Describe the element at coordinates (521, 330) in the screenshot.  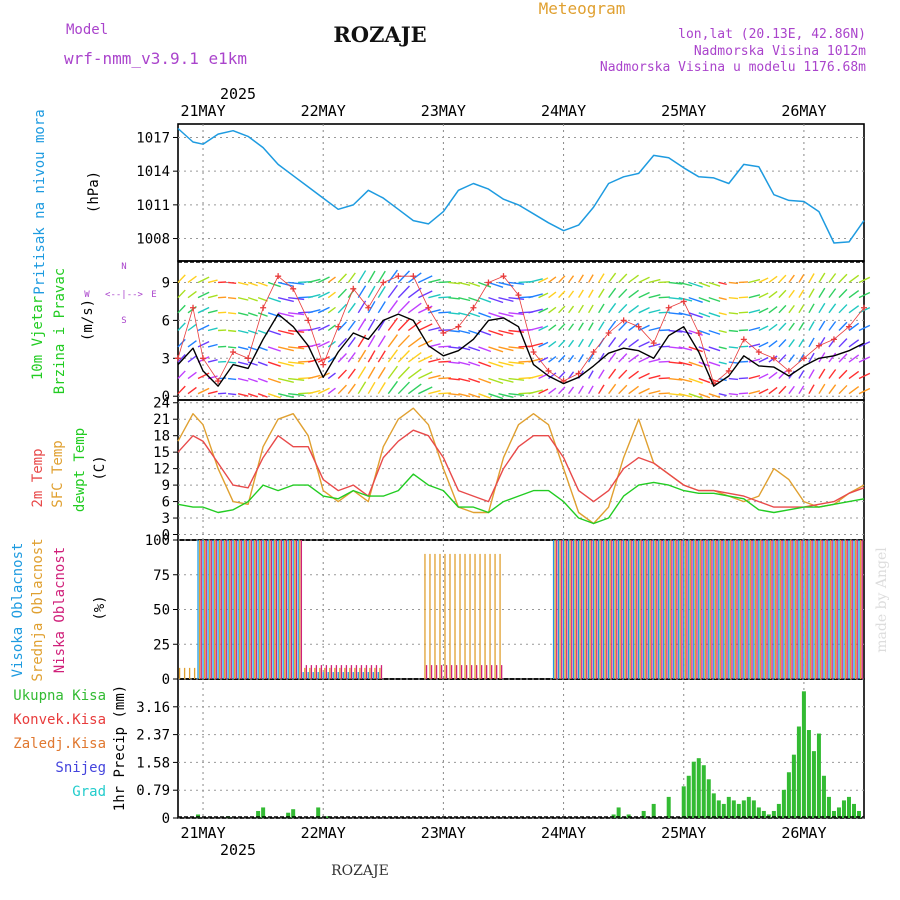
I see `wind-gust-line` at that location.